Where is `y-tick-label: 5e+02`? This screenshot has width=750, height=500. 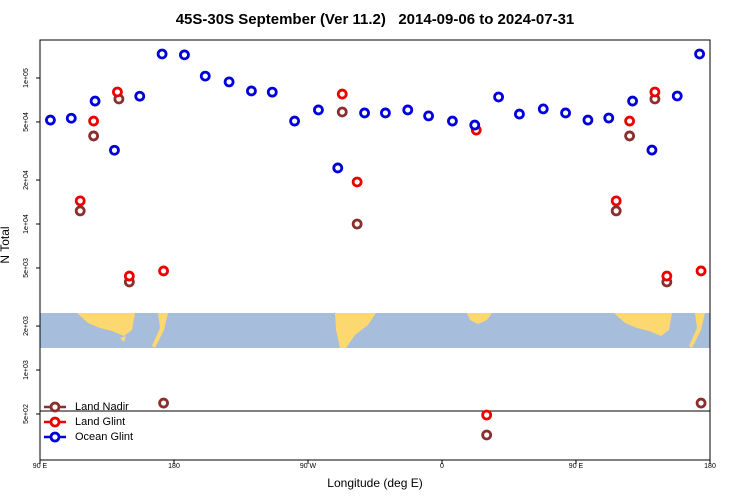
y-tick-label: 5e+02 is located at coordinates (26, 414).